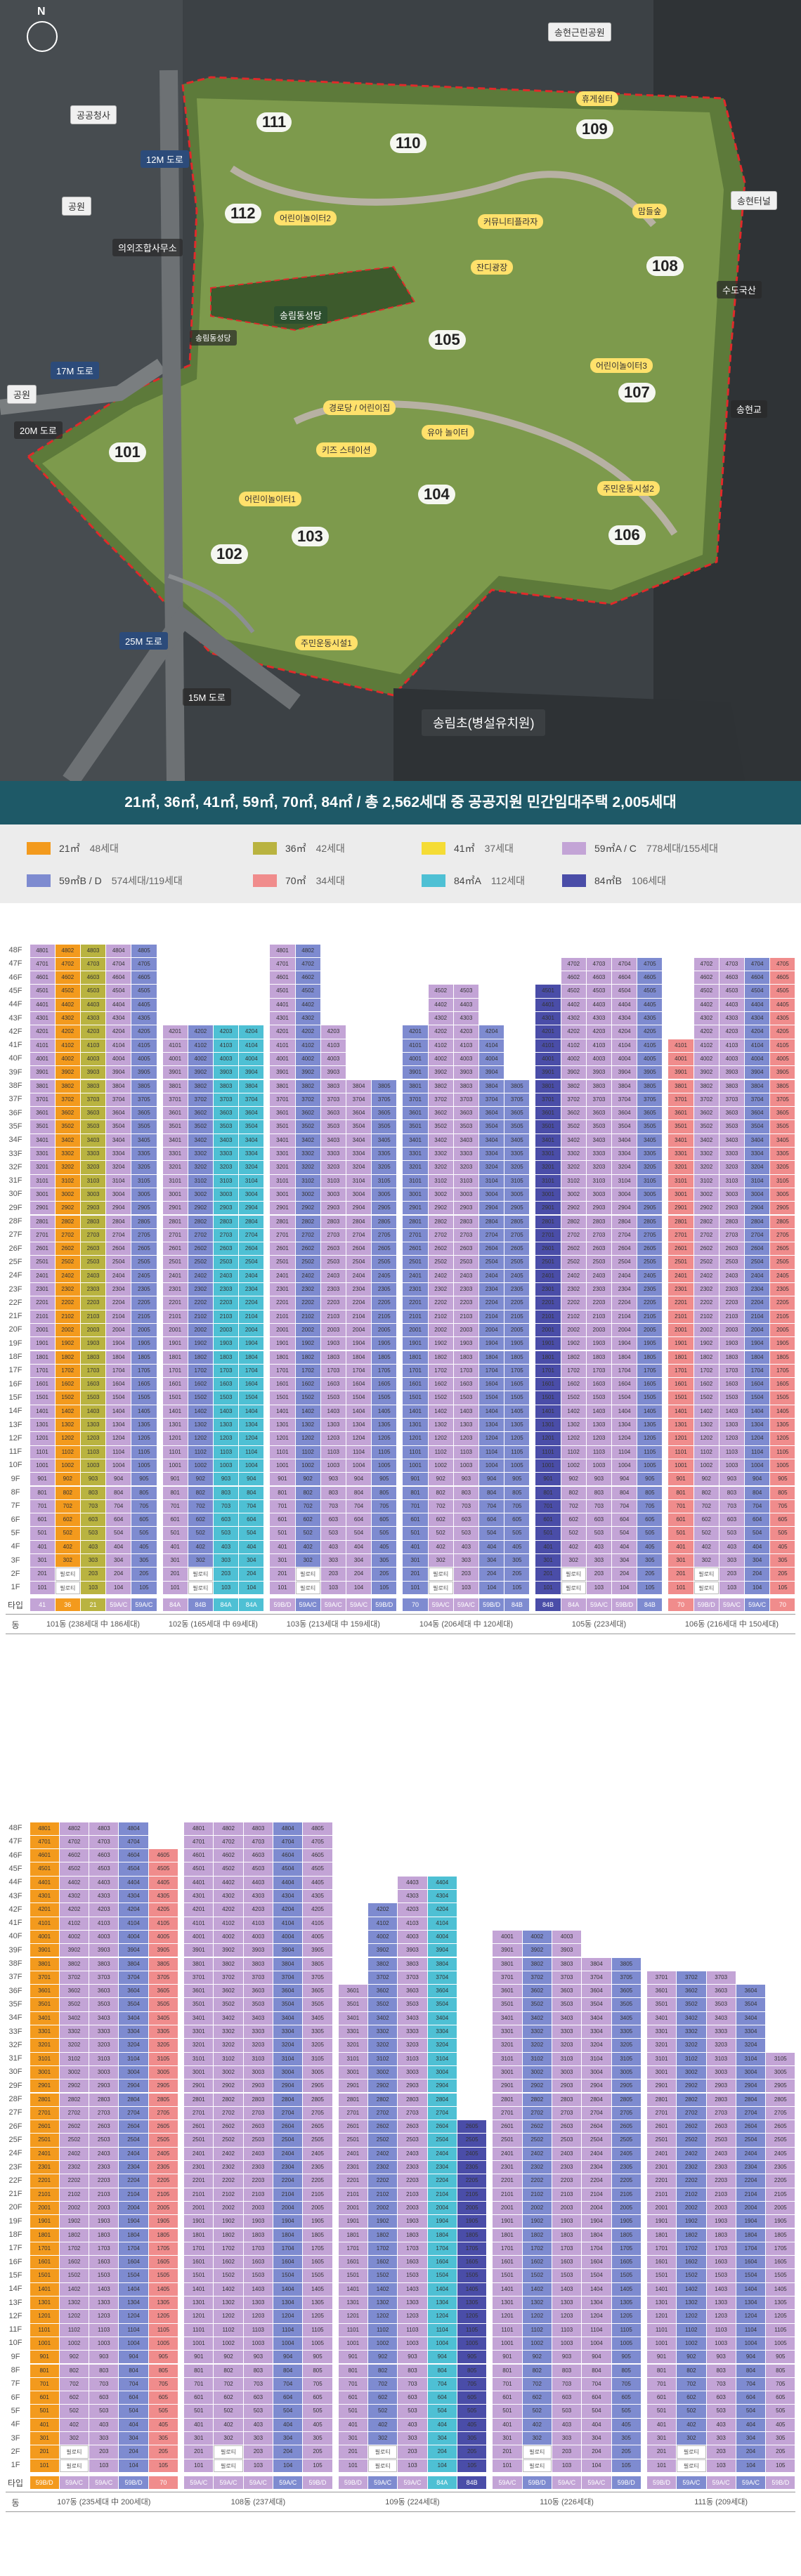  I want to click on unit-cell: 301, so click(548, 1561).